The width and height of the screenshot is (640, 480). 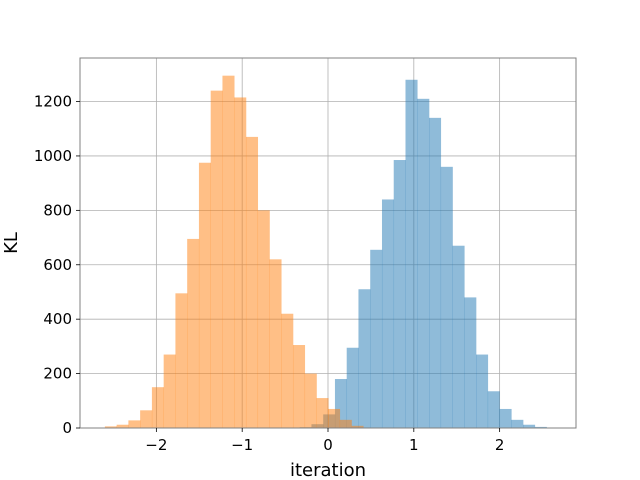 What do you see at coordinates (328, 445) in the screenshot?
I see `x-tick-label: 0` at bounding box center [328, 445].